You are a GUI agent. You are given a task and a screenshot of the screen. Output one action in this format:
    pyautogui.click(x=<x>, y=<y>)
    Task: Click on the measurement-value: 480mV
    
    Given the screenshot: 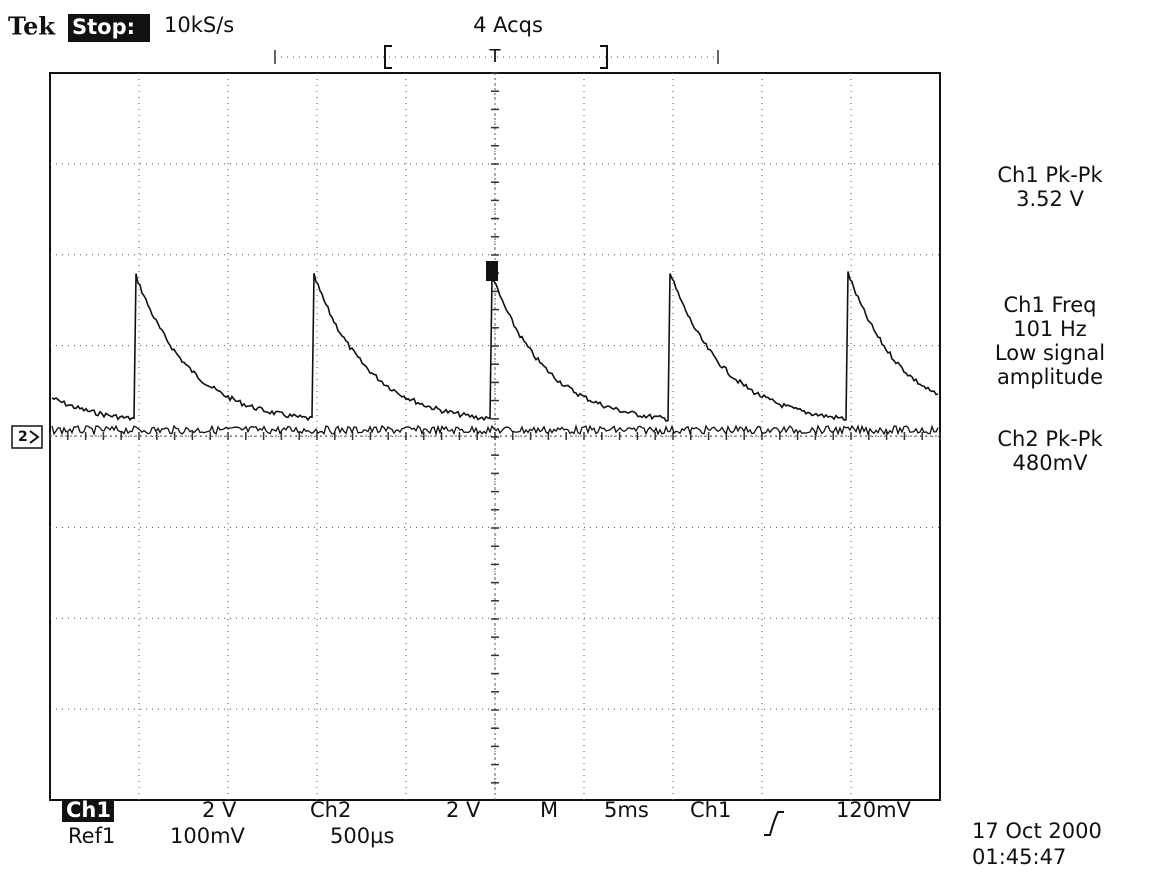 What is the action you would take?
    pyautogui.click(x=1051, y=463)
    